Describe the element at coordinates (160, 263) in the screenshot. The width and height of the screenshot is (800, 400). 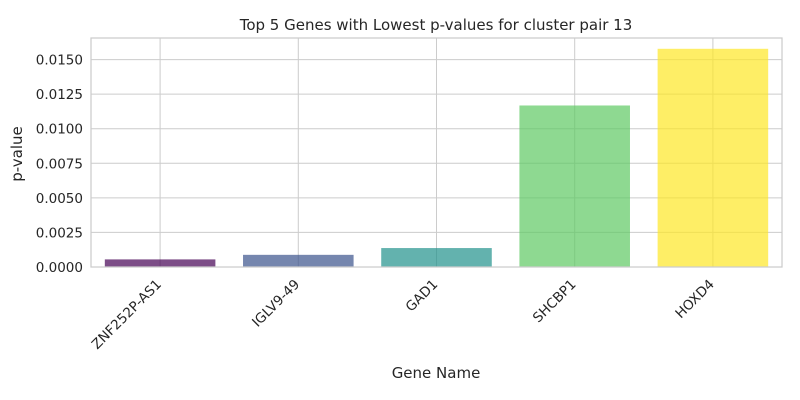
I see `bar-znf252p-as1` at that location.